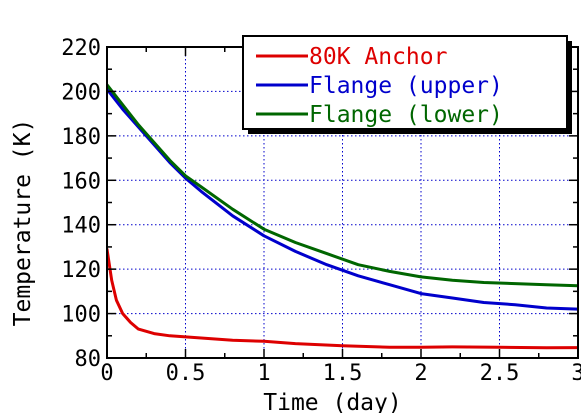 The image size is (581, 413). What do you see at coordinates (88, 359) in the screenshot?
I see `y-tick-label: 80` at bounding box center [88, 359].